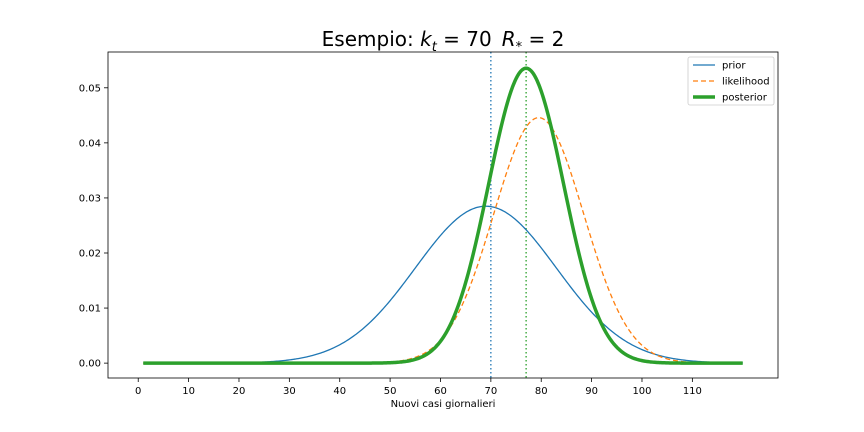  I want to click on title-r: R, so click(509, 39).